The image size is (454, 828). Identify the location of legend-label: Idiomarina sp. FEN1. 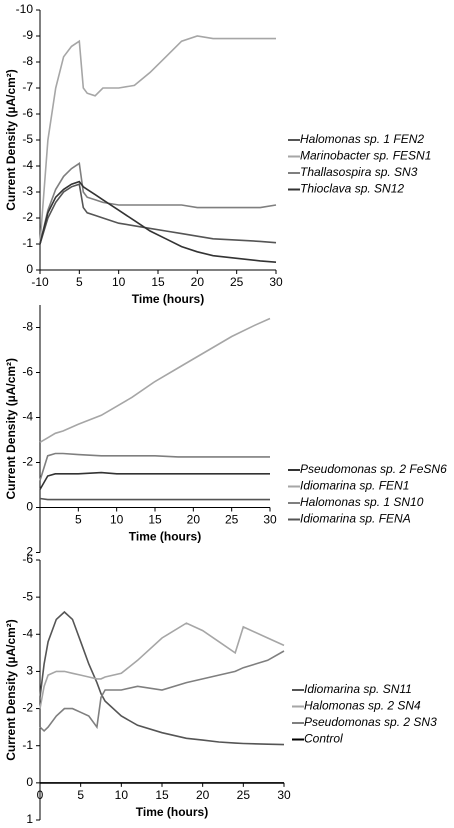
(354, 486).